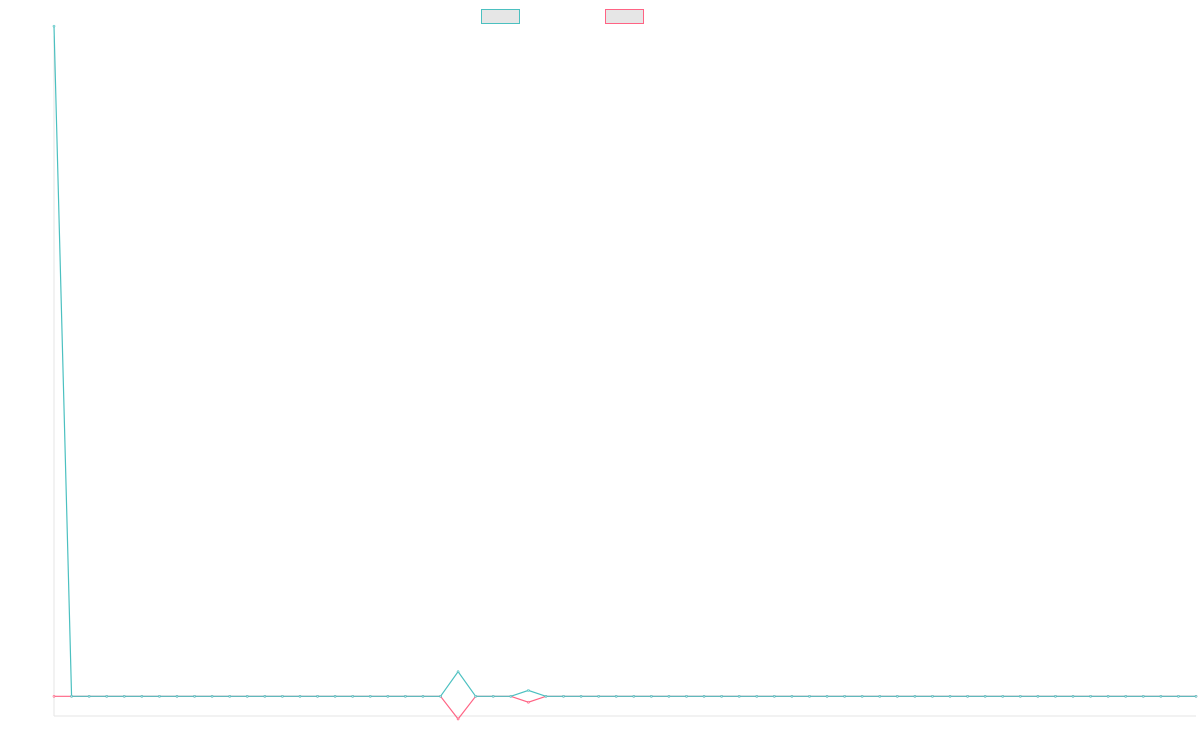  I want to click on legend, so click(600, 18).